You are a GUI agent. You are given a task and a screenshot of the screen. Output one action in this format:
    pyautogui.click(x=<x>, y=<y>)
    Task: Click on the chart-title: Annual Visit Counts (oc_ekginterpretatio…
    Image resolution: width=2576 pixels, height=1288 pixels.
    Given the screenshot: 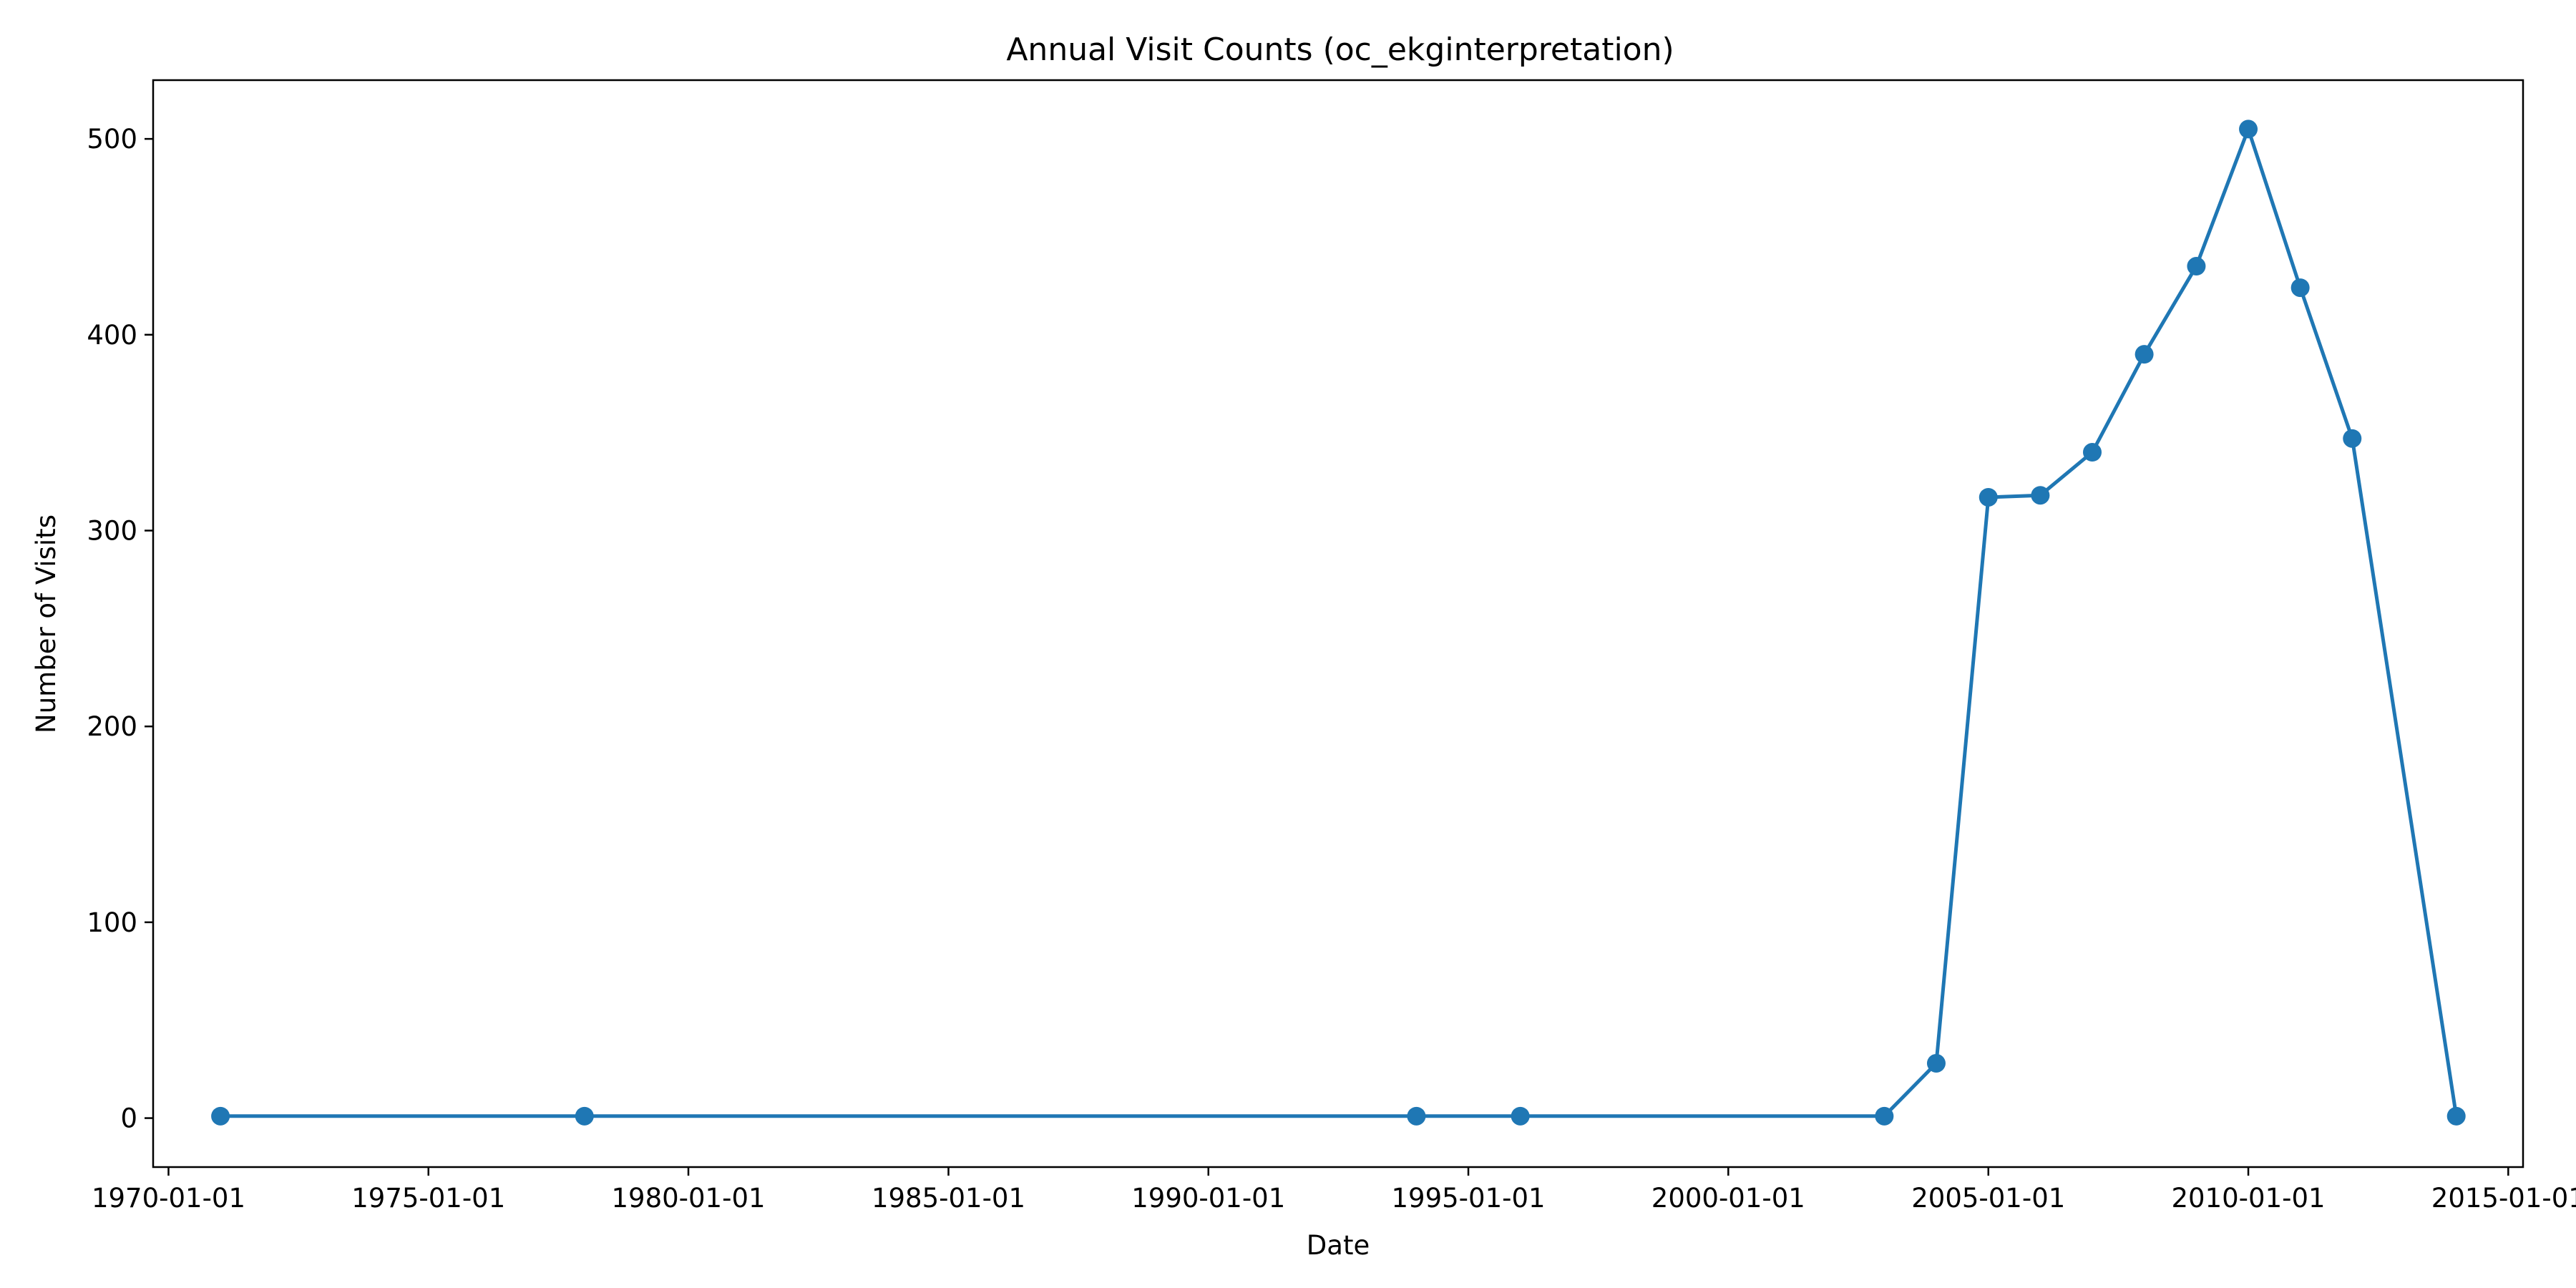 What is the action you would take?
    pyautogui.click(x=1340, y=49)
    